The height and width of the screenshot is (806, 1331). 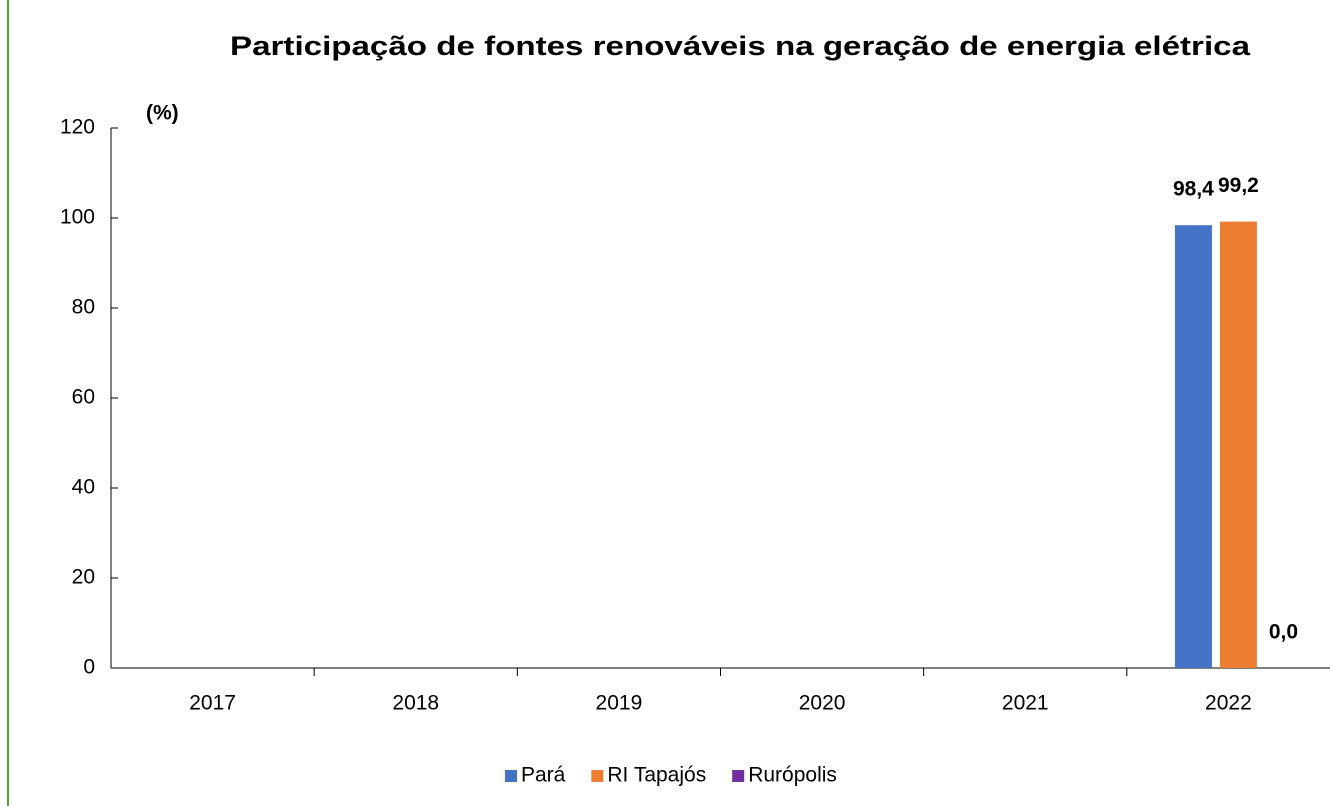 I want to click on x-tick-label: 2019, so click(x=619, y=703).